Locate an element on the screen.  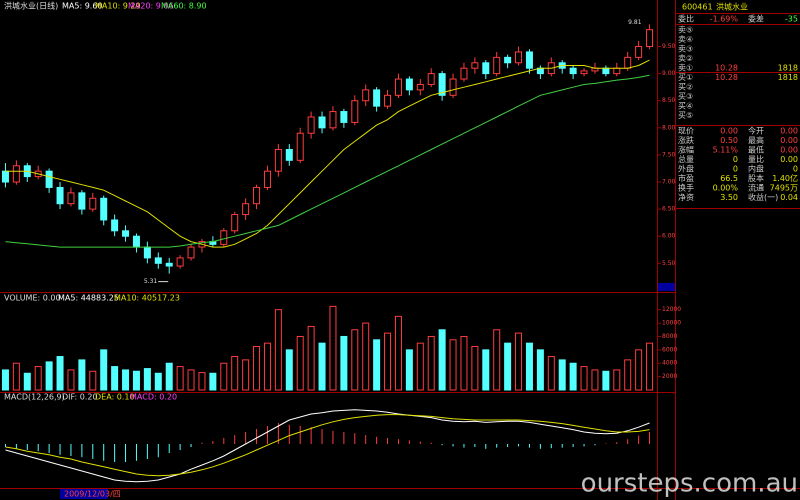
stat-cell: 净资 is located at coordinates (686, 197).